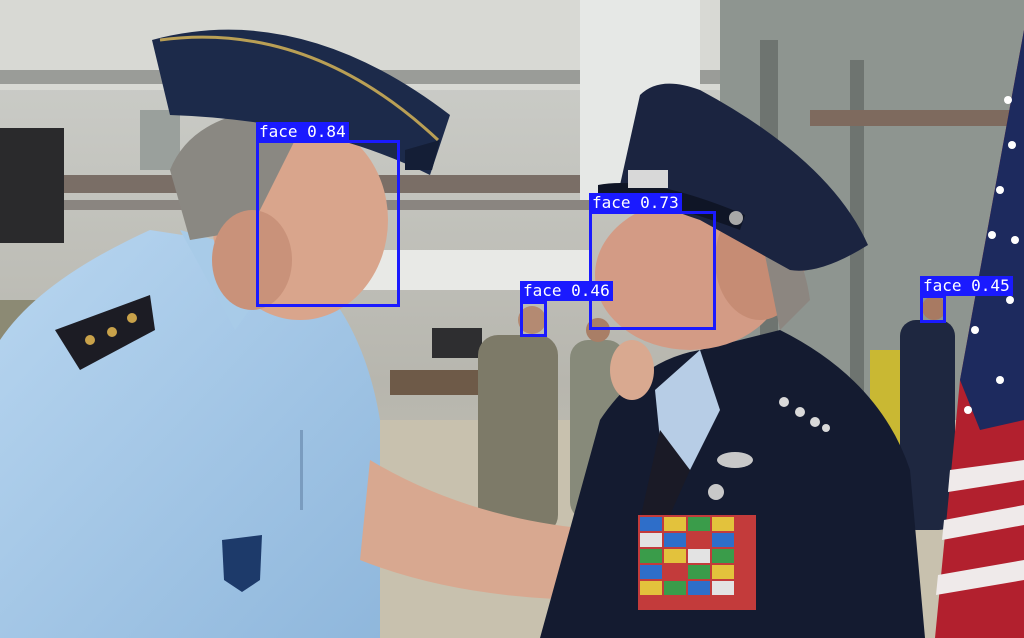 The width and height of the screenshot is (1024, 638). Describe the element at coordinates (302, 132) in the screenshot. I see `face-detection-label: face 0.84` at that location.